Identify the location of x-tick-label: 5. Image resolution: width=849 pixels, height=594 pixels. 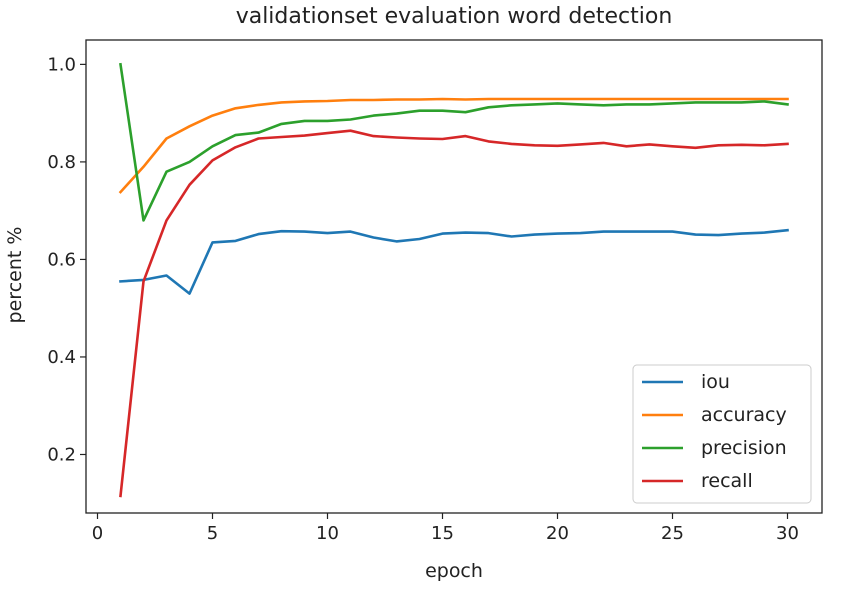
(212, 533).